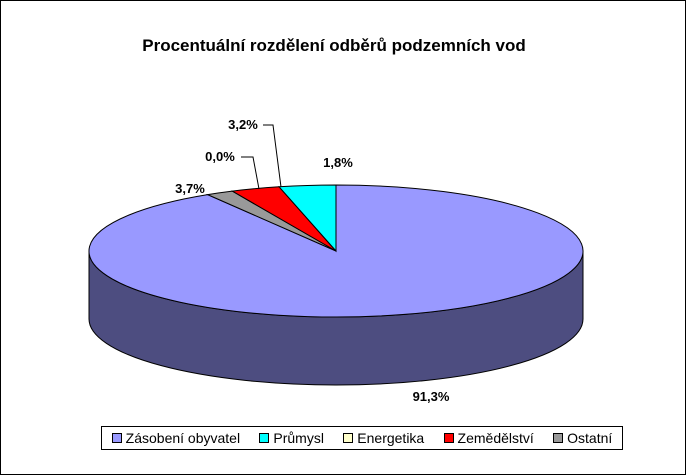  Describe the element at coordinates (307, 218) in the screenshot. I see `pie-slice-prumysl` at that location.